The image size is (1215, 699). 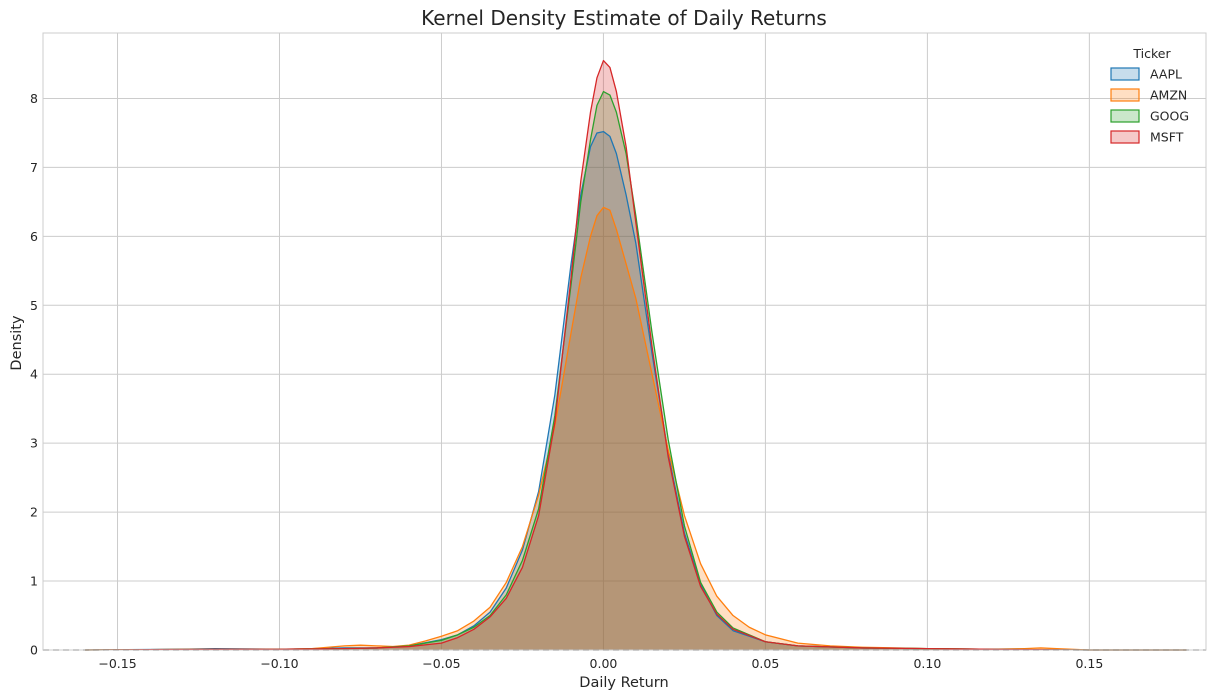 I want to click on y-tick-label: 2, so click(x=34, y=512).